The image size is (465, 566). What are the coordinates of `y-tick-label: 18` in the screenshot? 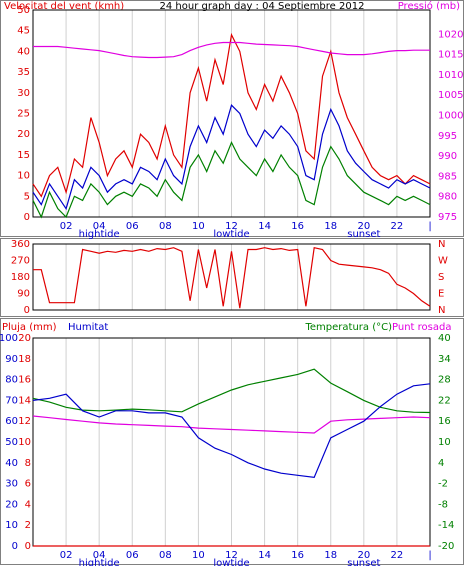 It's located at (24, 359).